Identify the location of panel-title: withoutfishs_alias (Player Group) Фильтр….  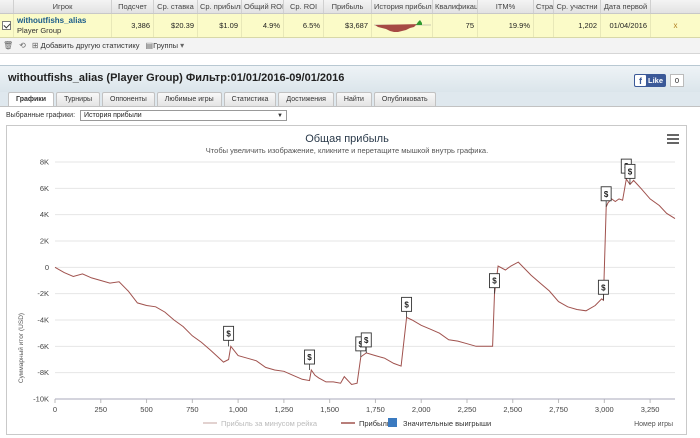
(176, 78).